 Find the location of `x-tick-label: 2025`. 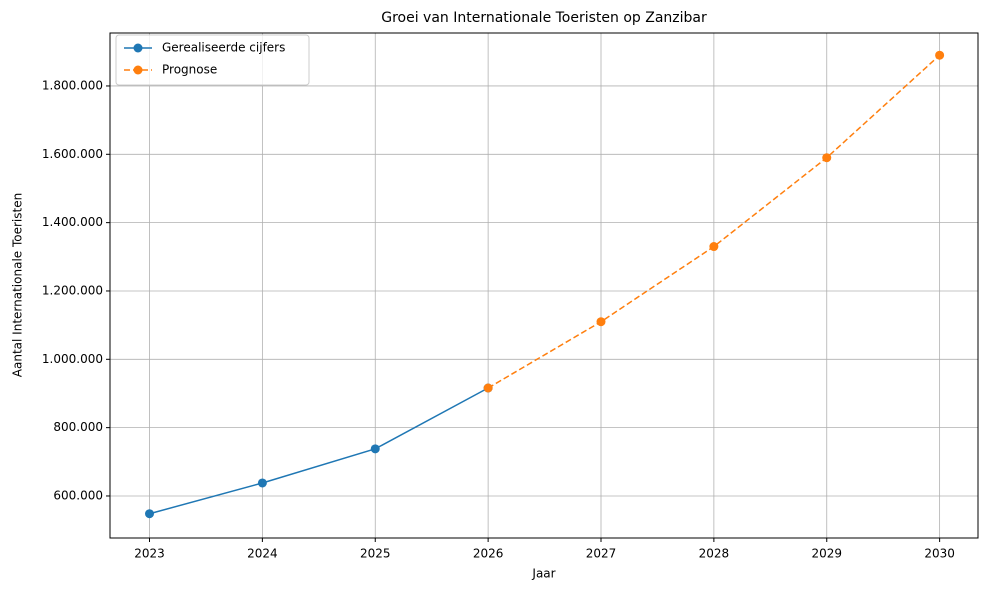

x-tick-label: 2025 is located at coordinates (375, 554).